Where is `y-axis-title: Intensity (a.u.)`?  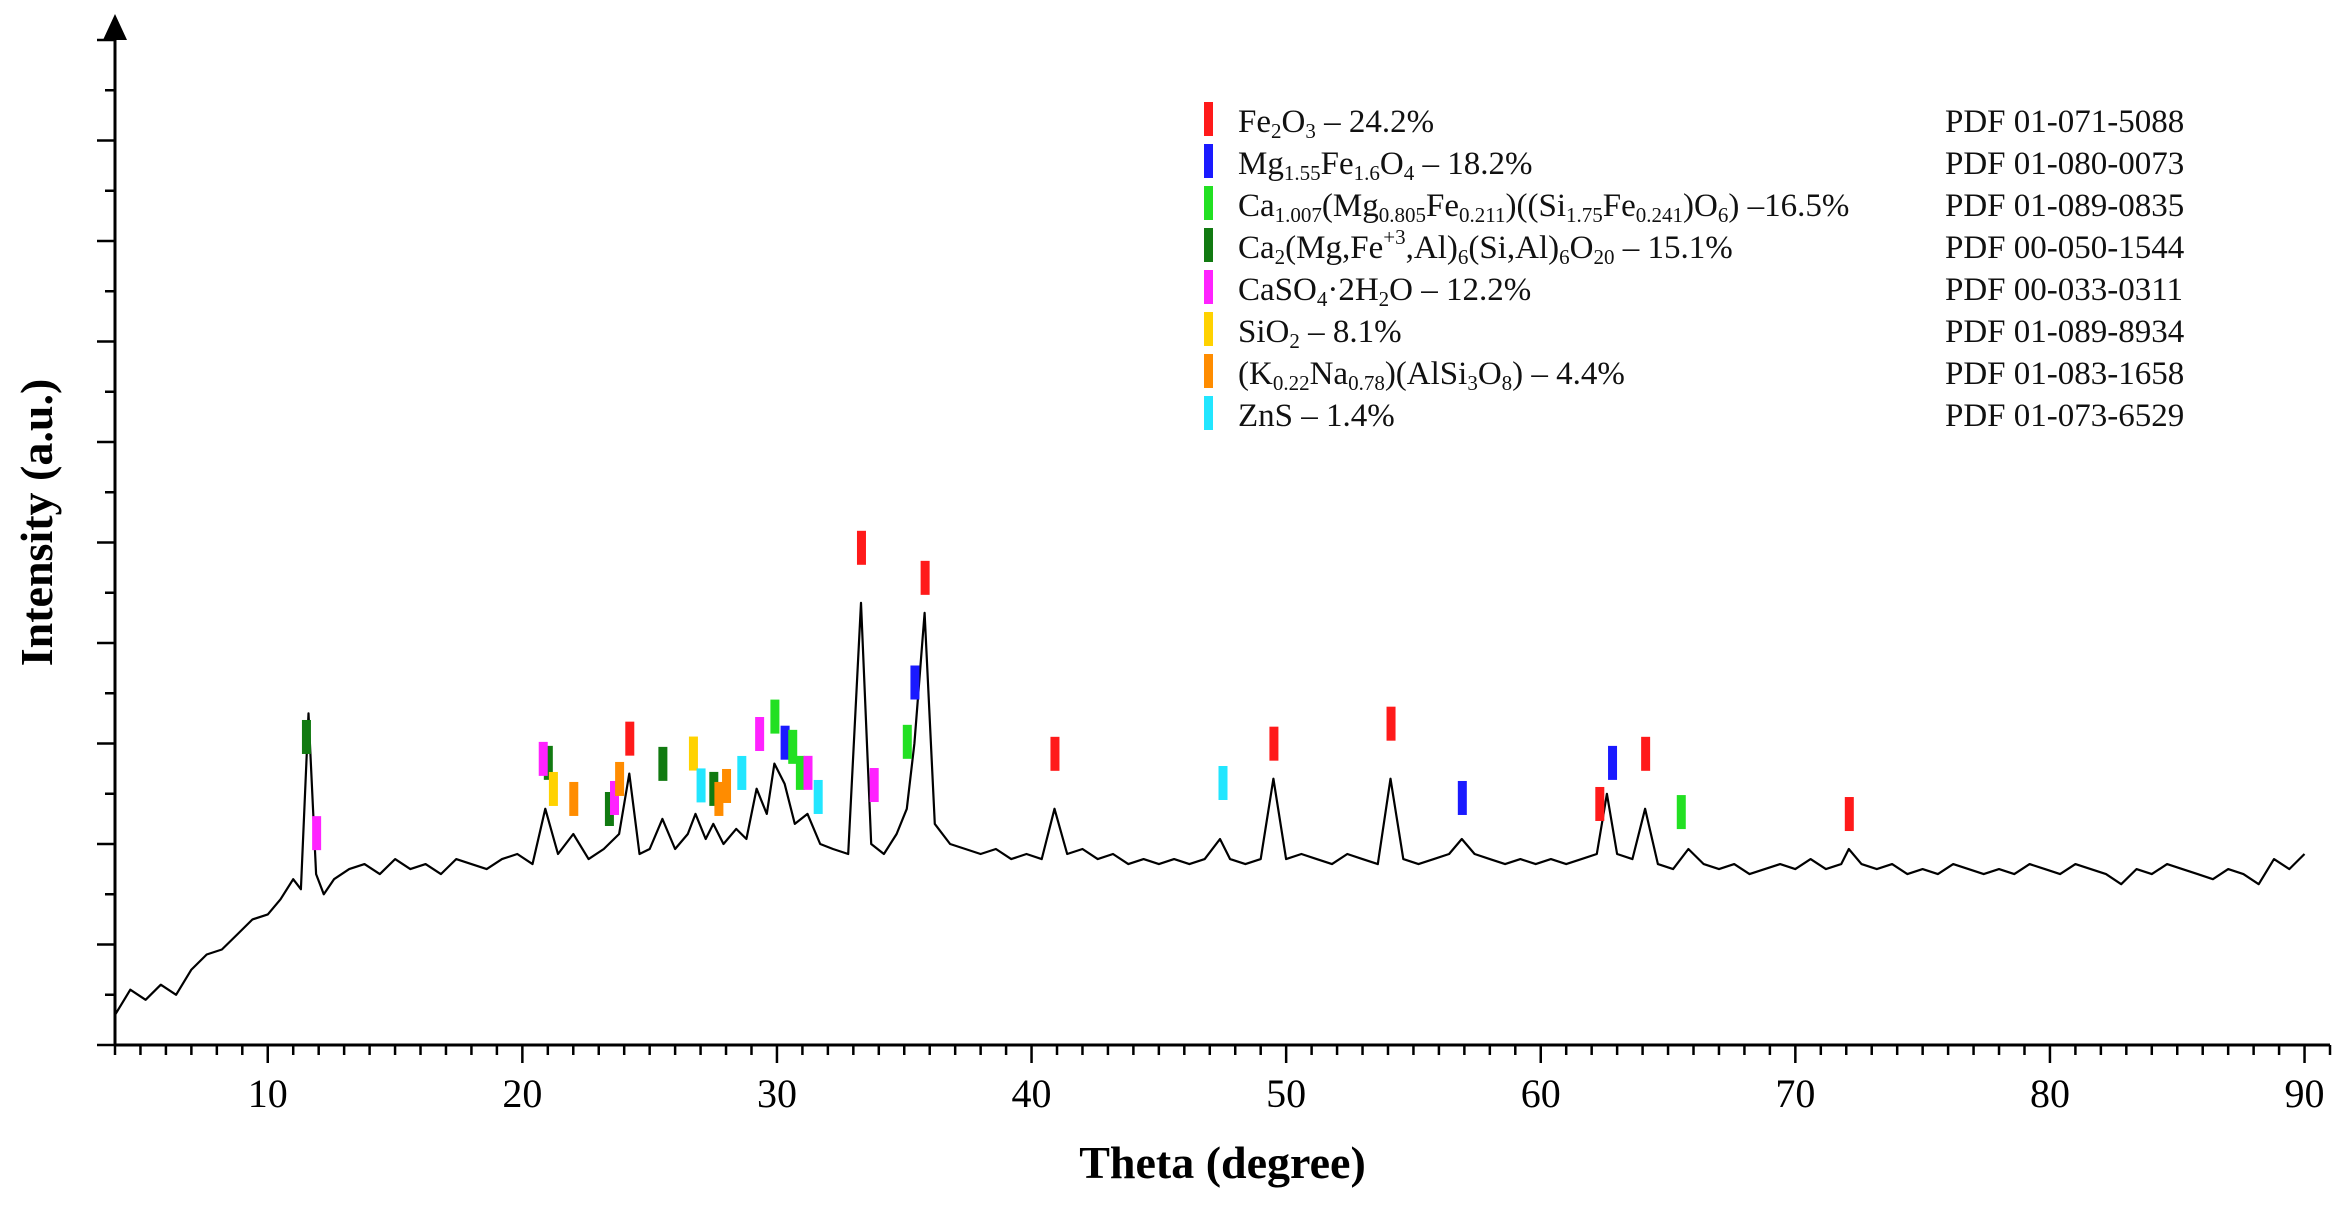 y-axis-title: Intensity (a.u.) is located at coordinates (36, 523).